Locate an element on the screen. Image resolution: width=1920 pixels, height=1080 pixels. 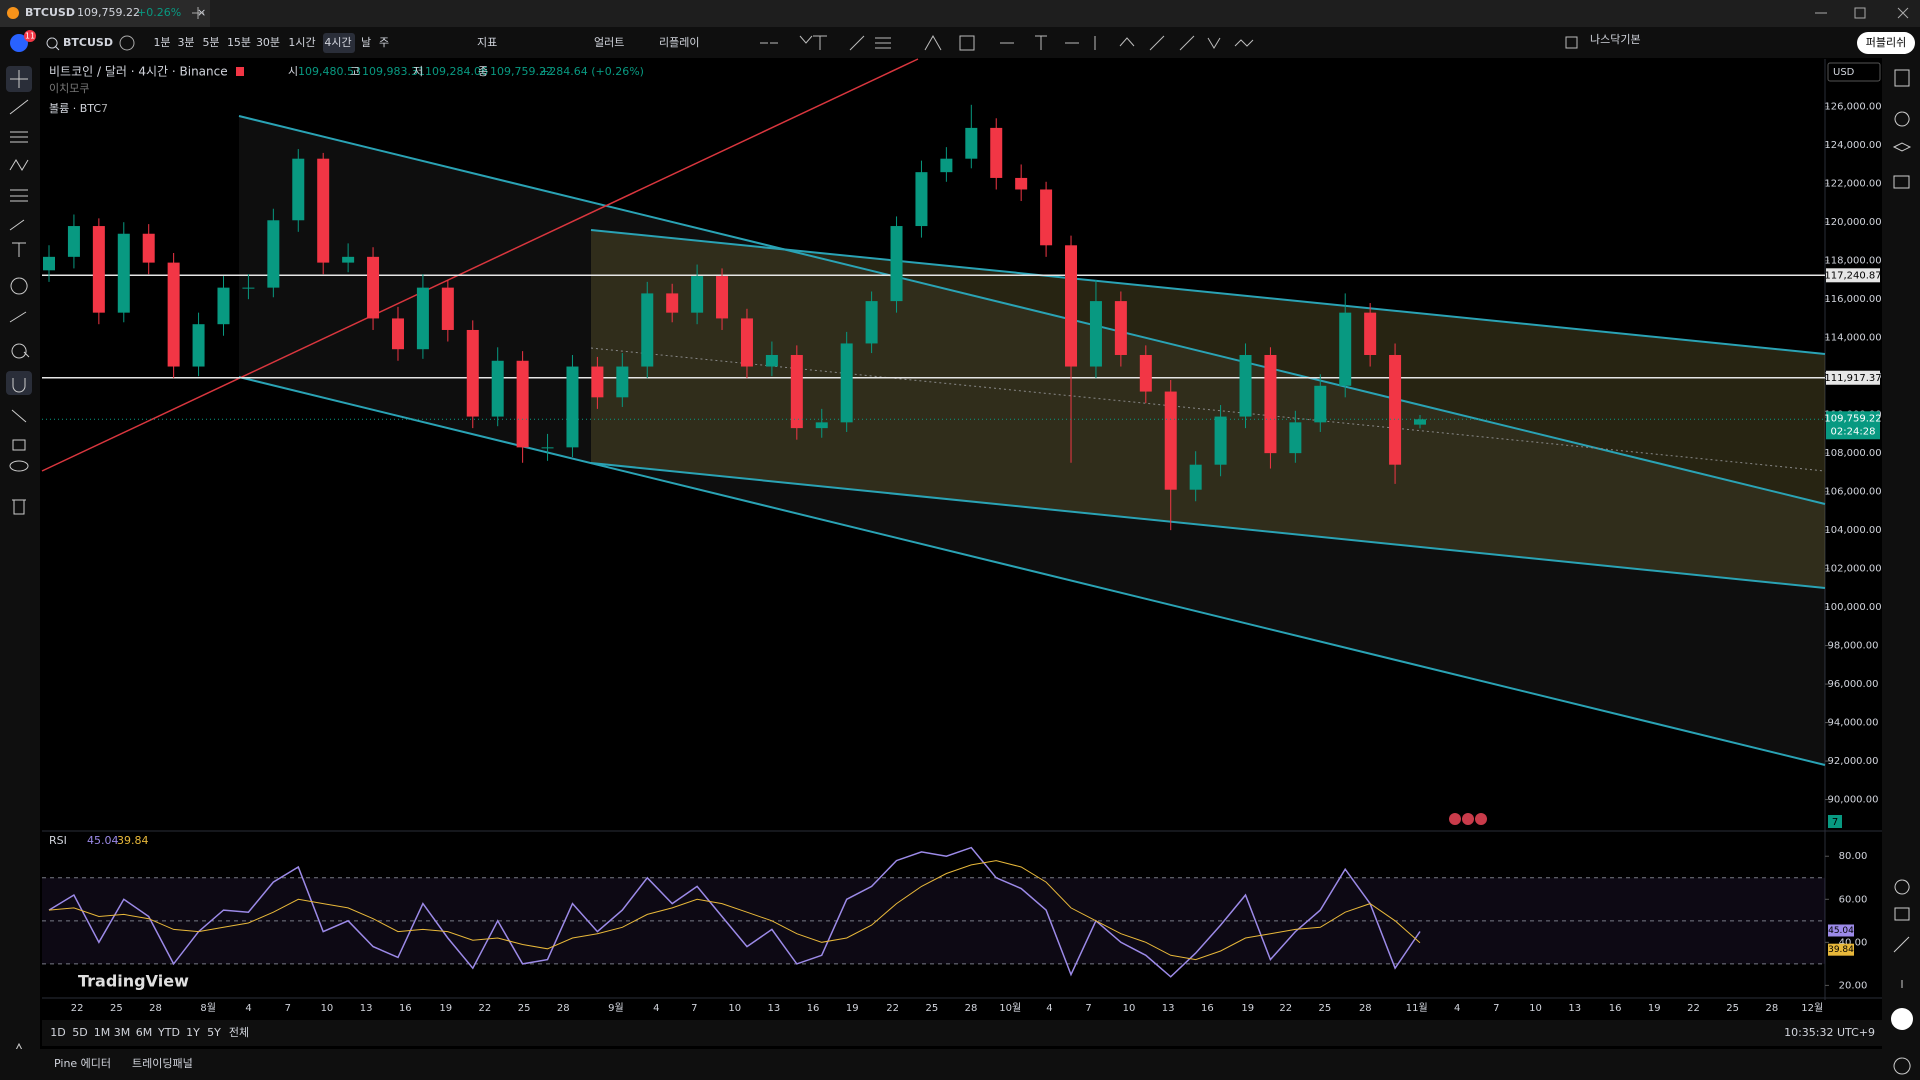
chart-title: 비트코인 / 달러 · 4시간 · Binance is located at coordinates (138, 72).